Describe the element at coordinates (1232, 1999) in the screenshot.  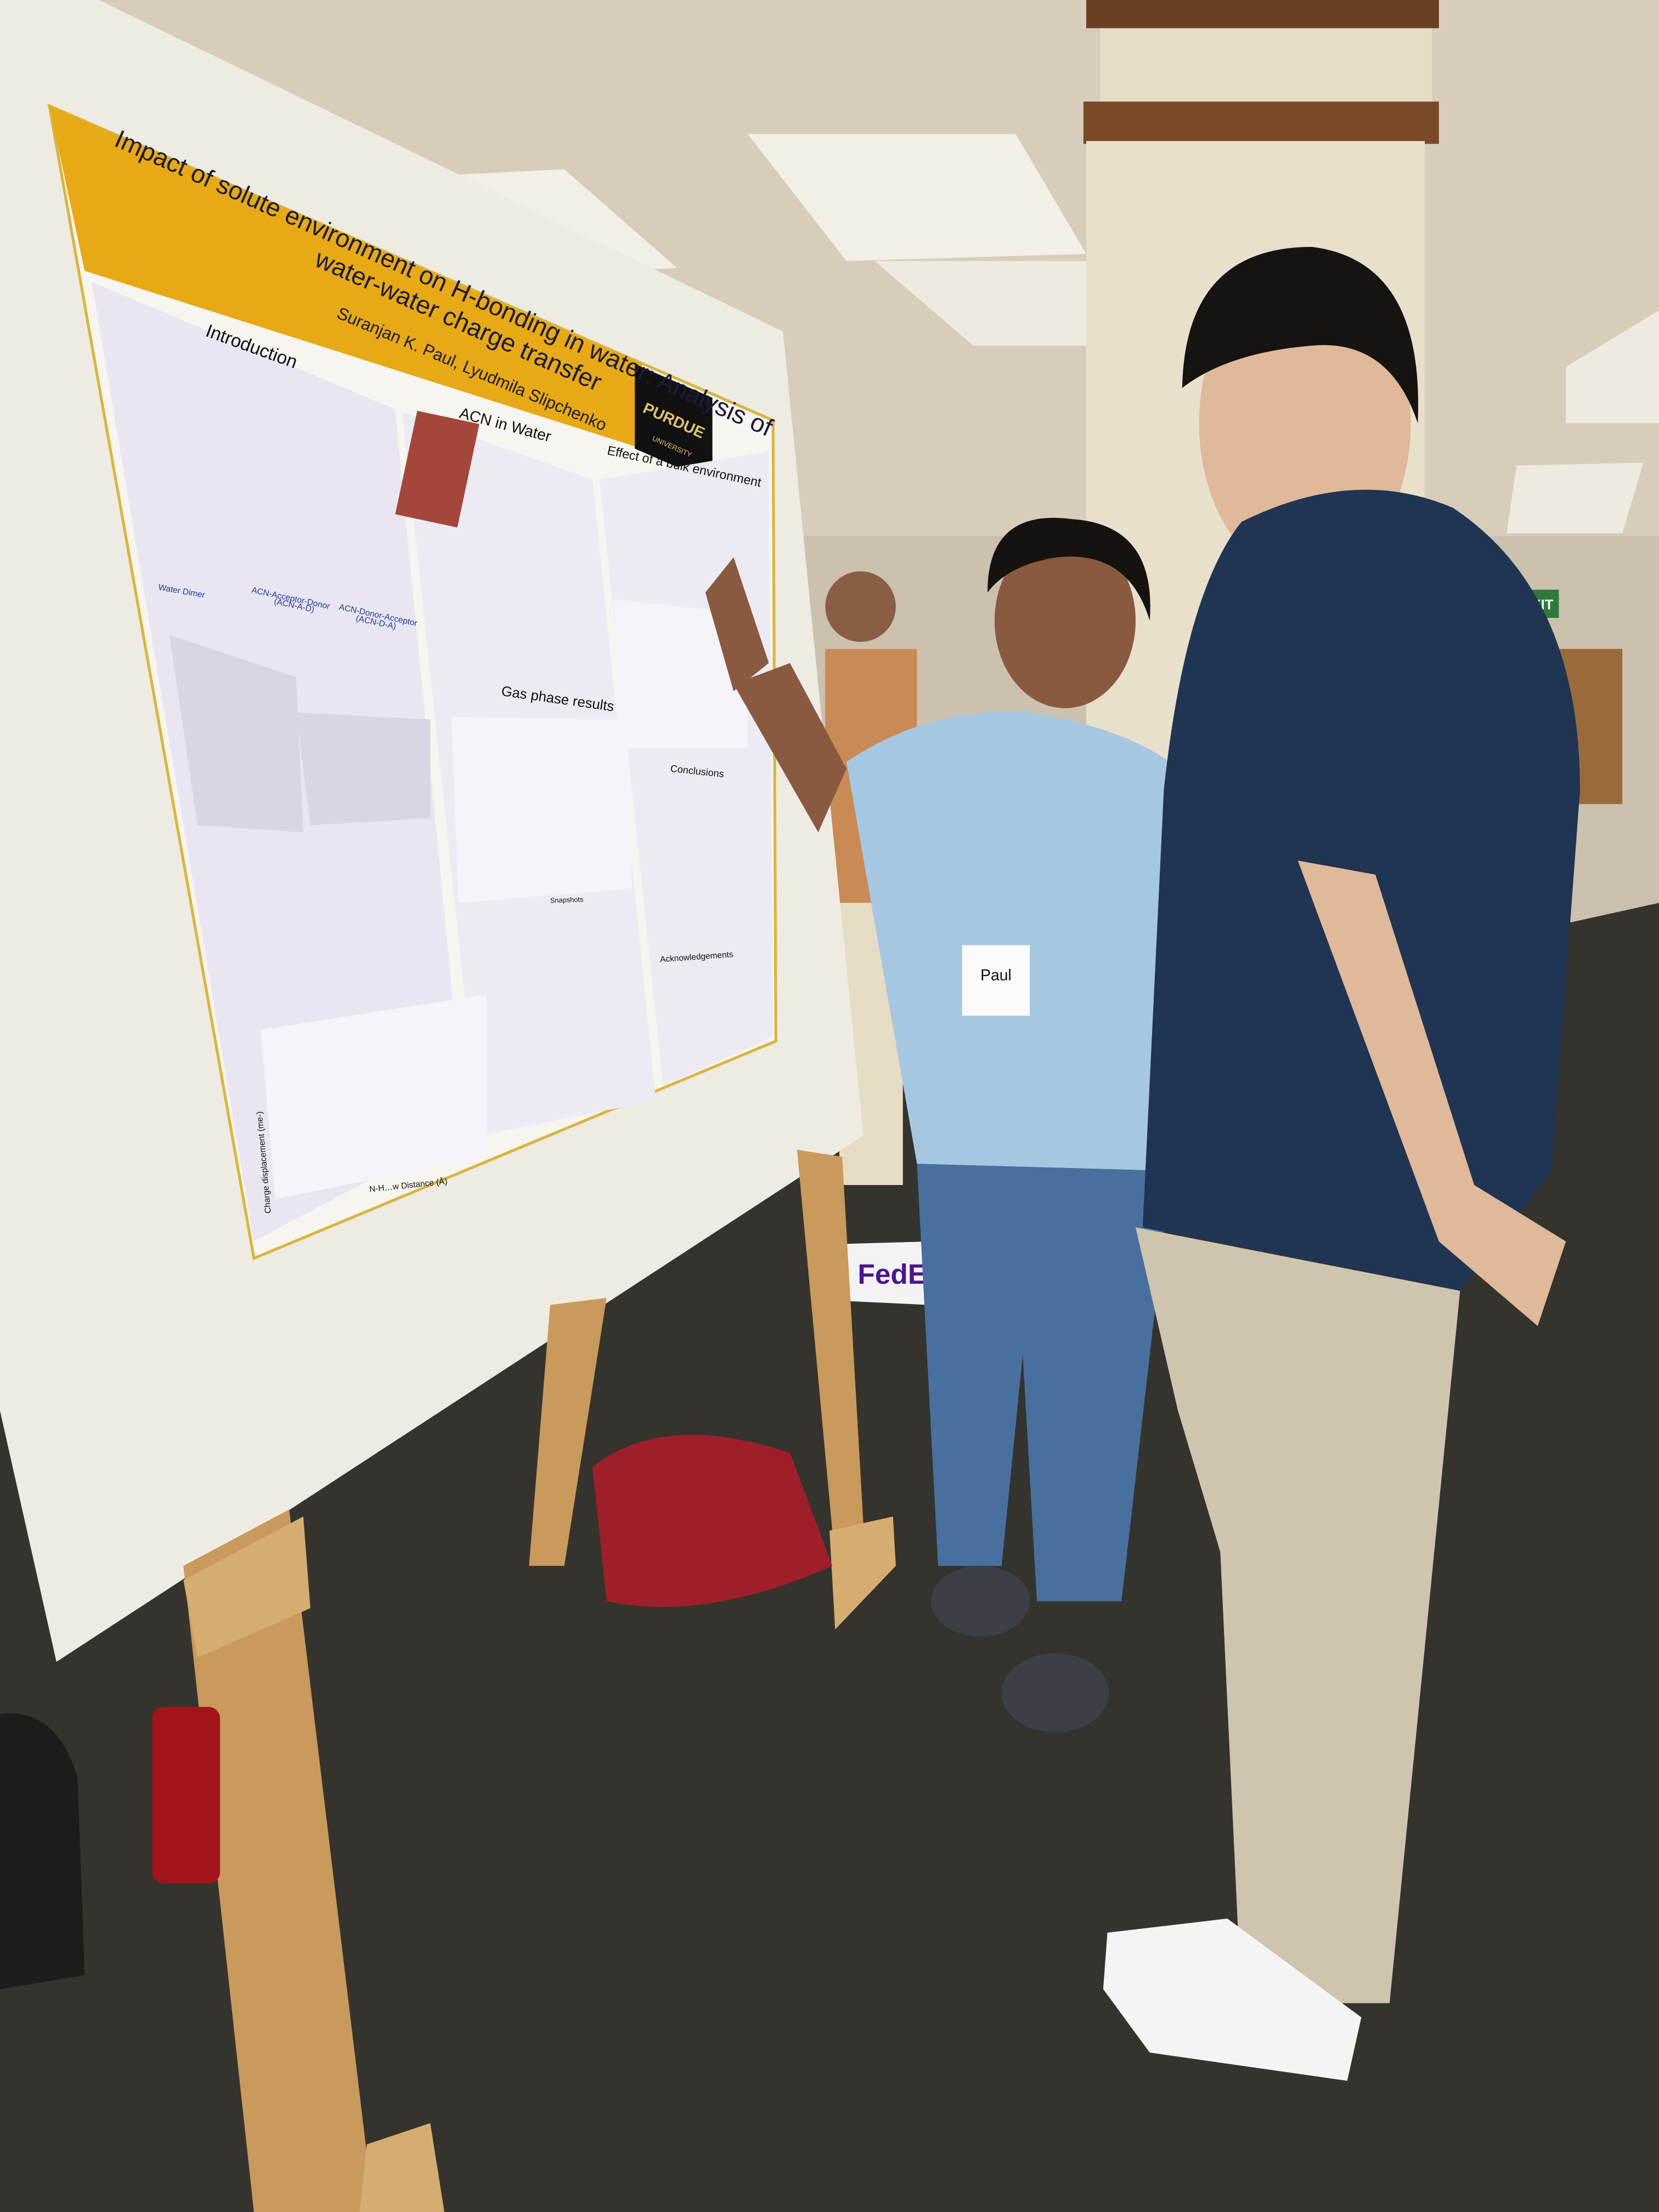
I see `listener-shoe` at that location.